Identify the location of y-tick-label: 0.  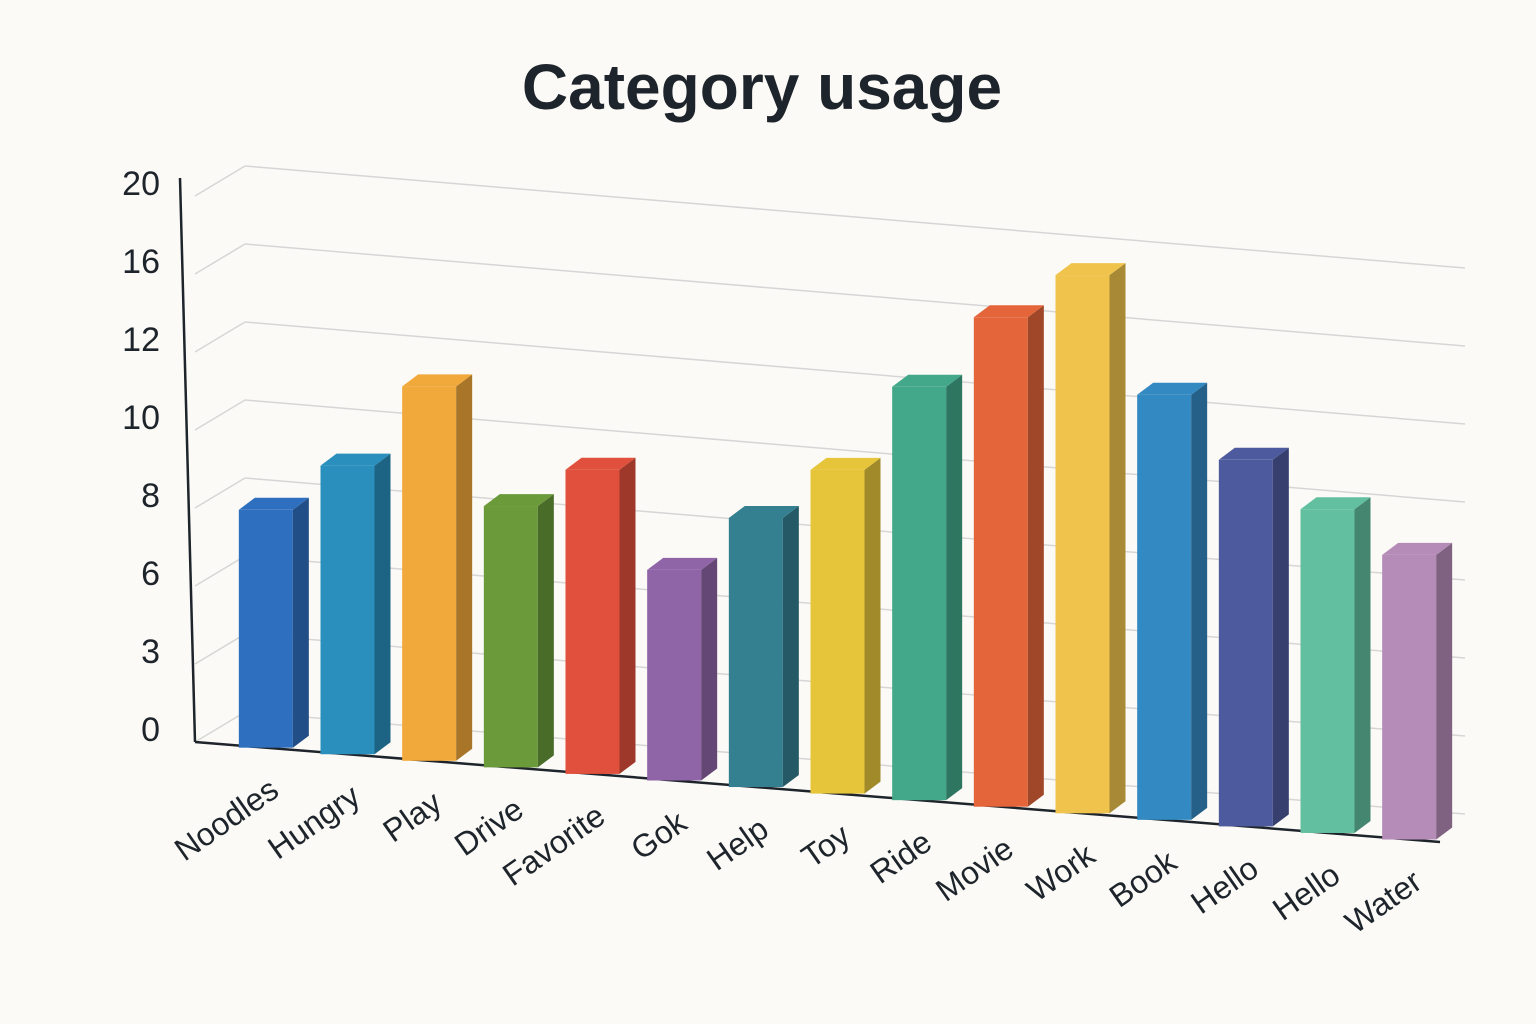
(150, 730).